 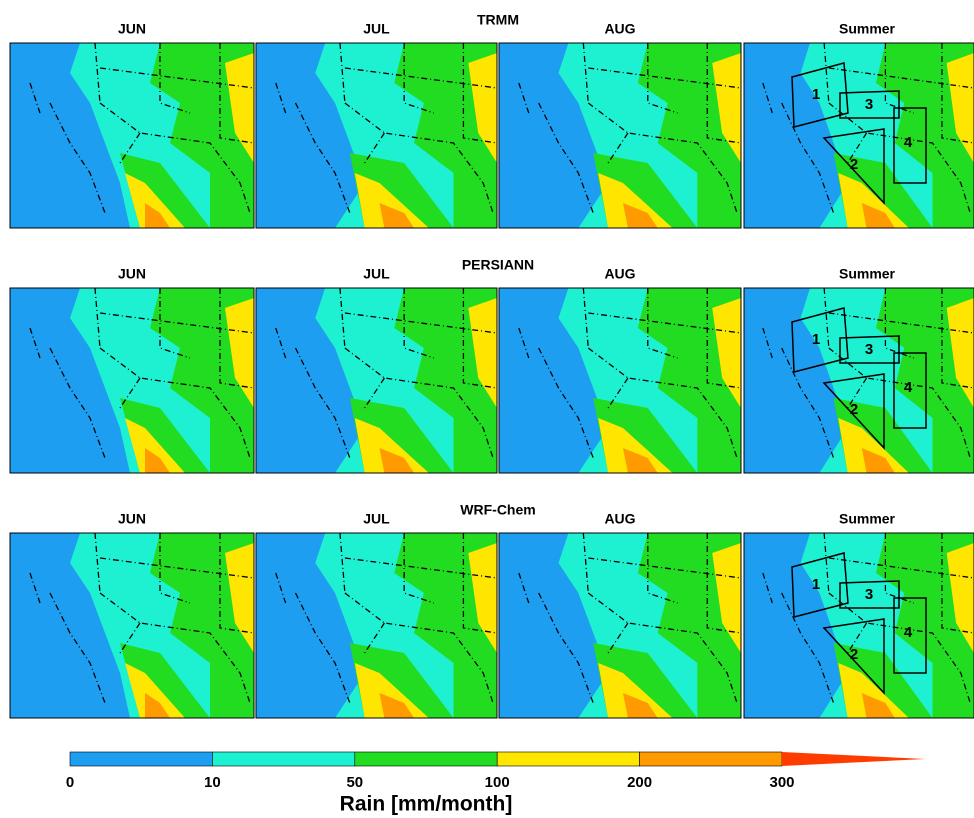 I want to click on row-title: WRF-Chem, so click(x=497, y=510).